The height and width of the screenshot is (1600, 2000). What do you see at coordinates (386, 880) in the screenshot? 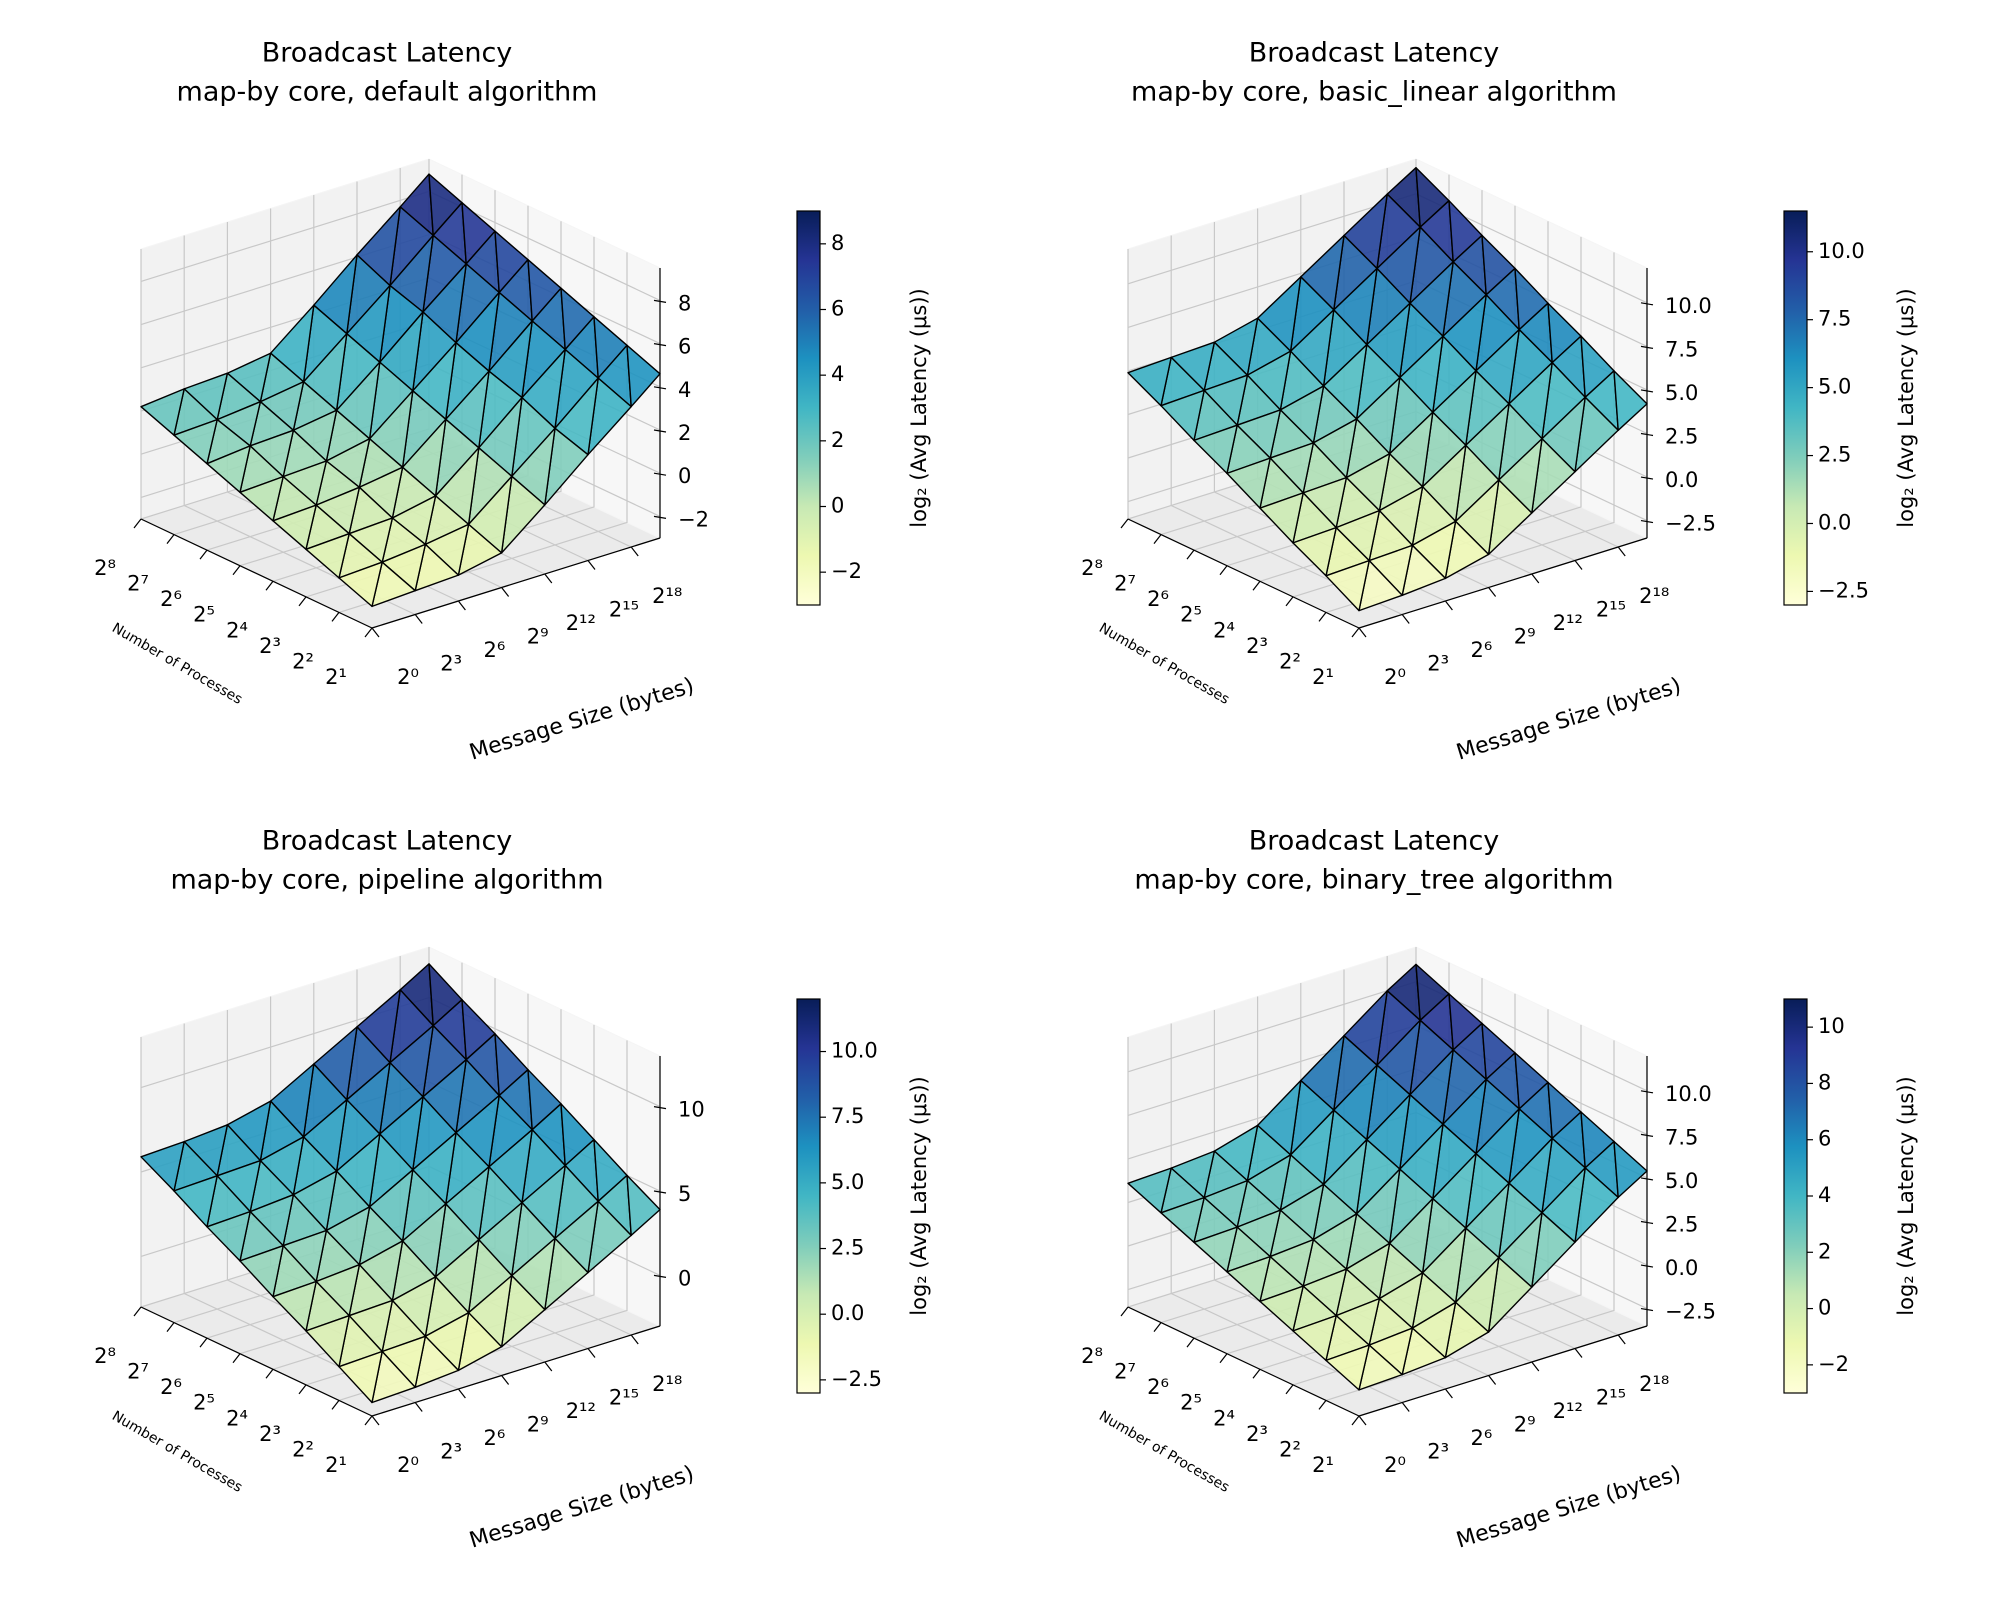
I see `chart-subtitle: map-by core, pipeline algorithm` at bounding box center [386, 880].